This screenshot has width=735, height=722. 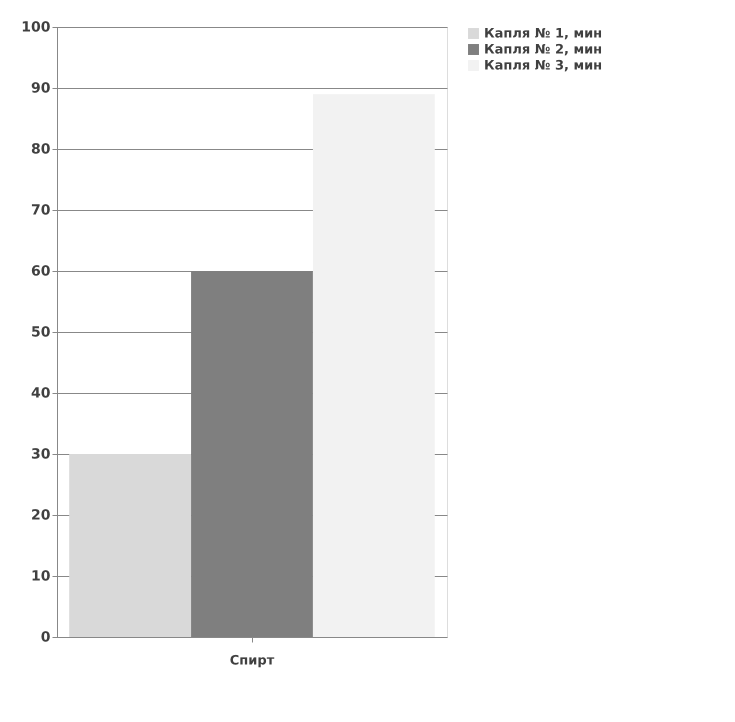 What do you see at coordinates (252, 661) in the screenshot?
I see `x-tick-label: Спирт` at bounding box center [252, 661].